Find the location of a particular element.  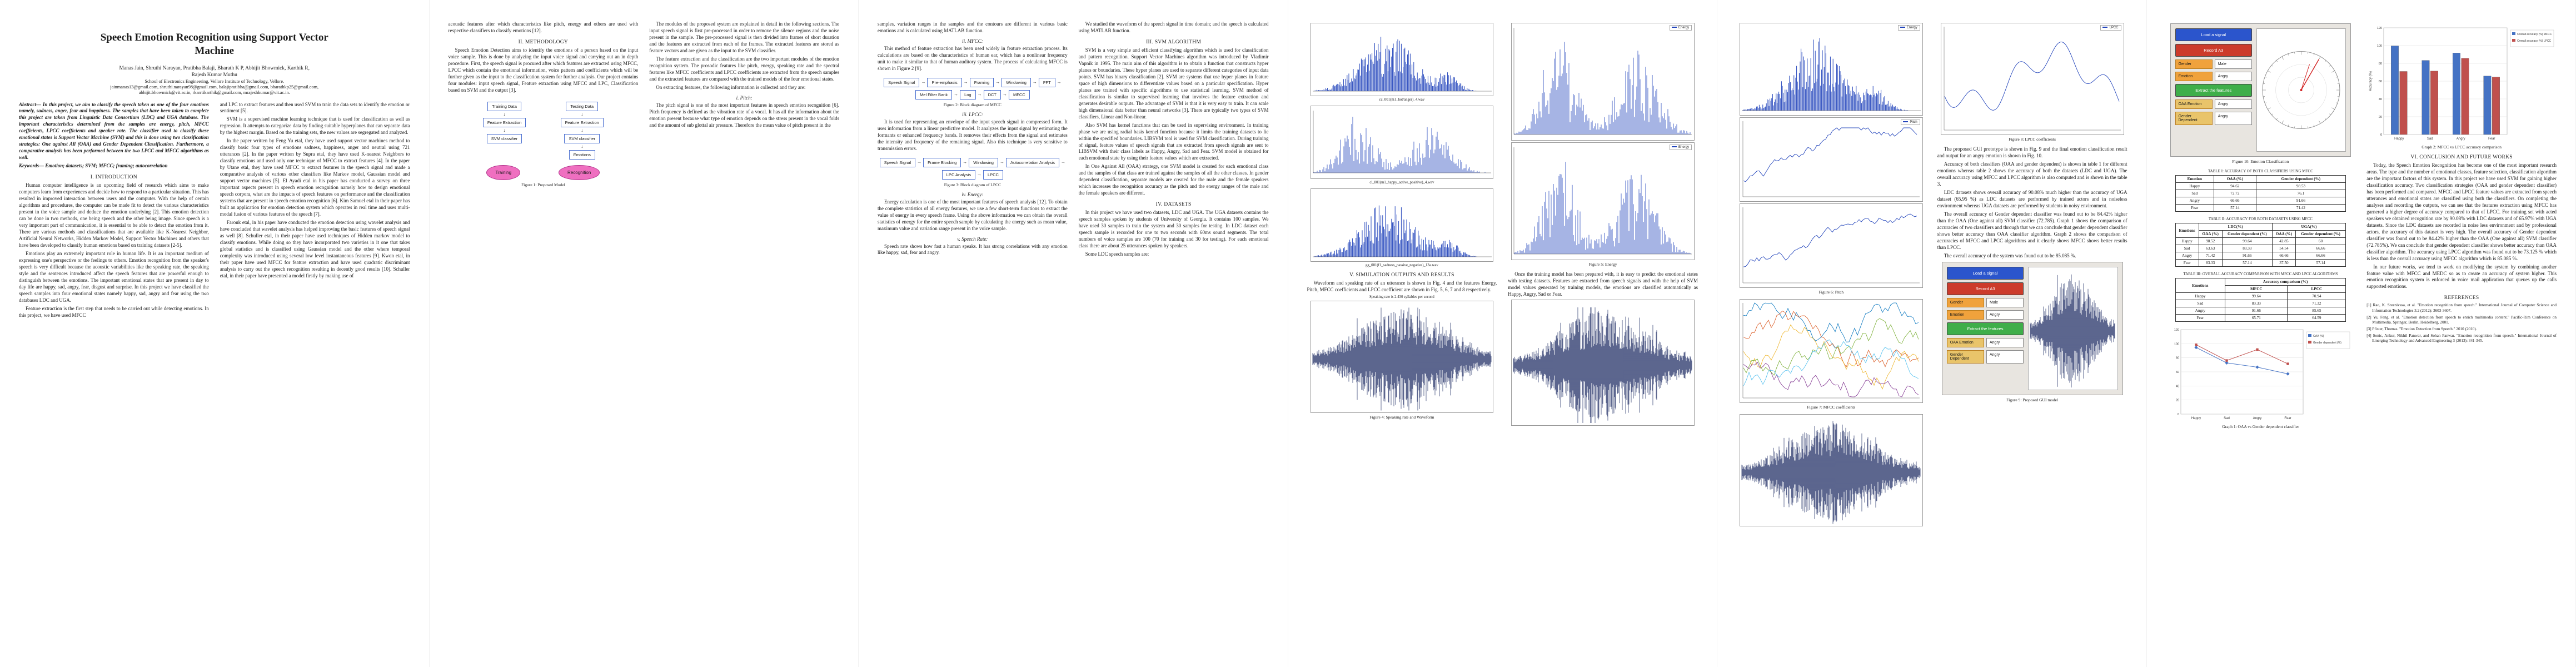

table-row: Fear 65.71 64.59 is located at coordinates (2260, 318).